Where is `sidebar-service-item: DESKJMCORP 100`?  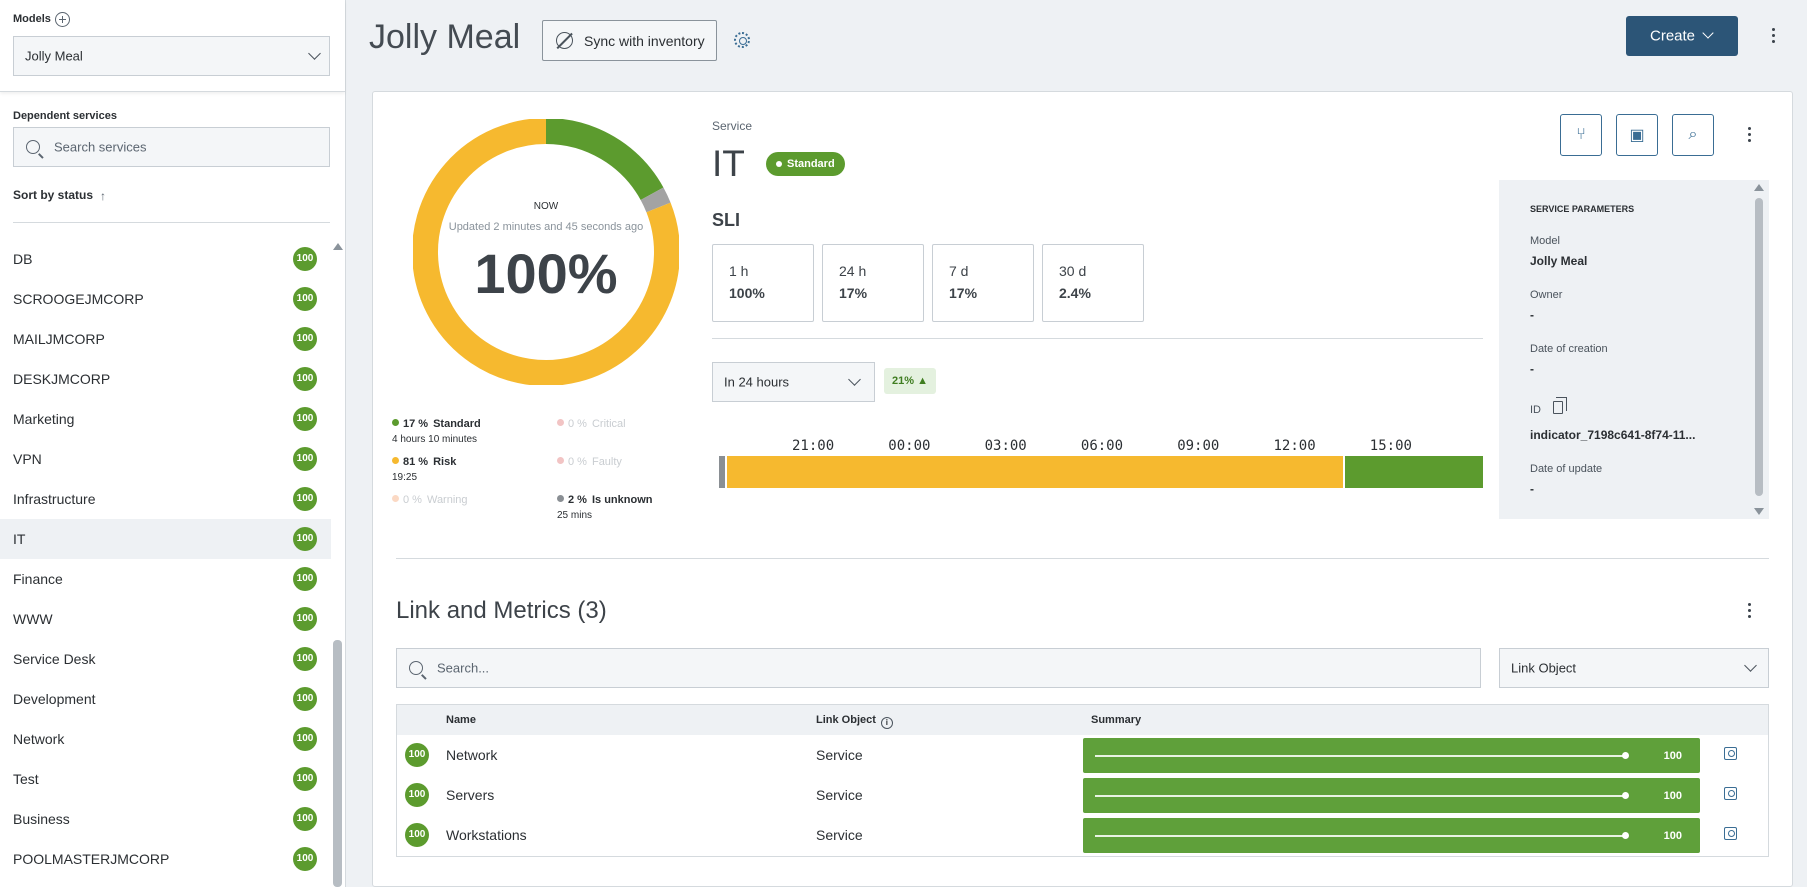 sidebar-service-item: DESKJMCORP 100 is located at coordinates (165, 379).